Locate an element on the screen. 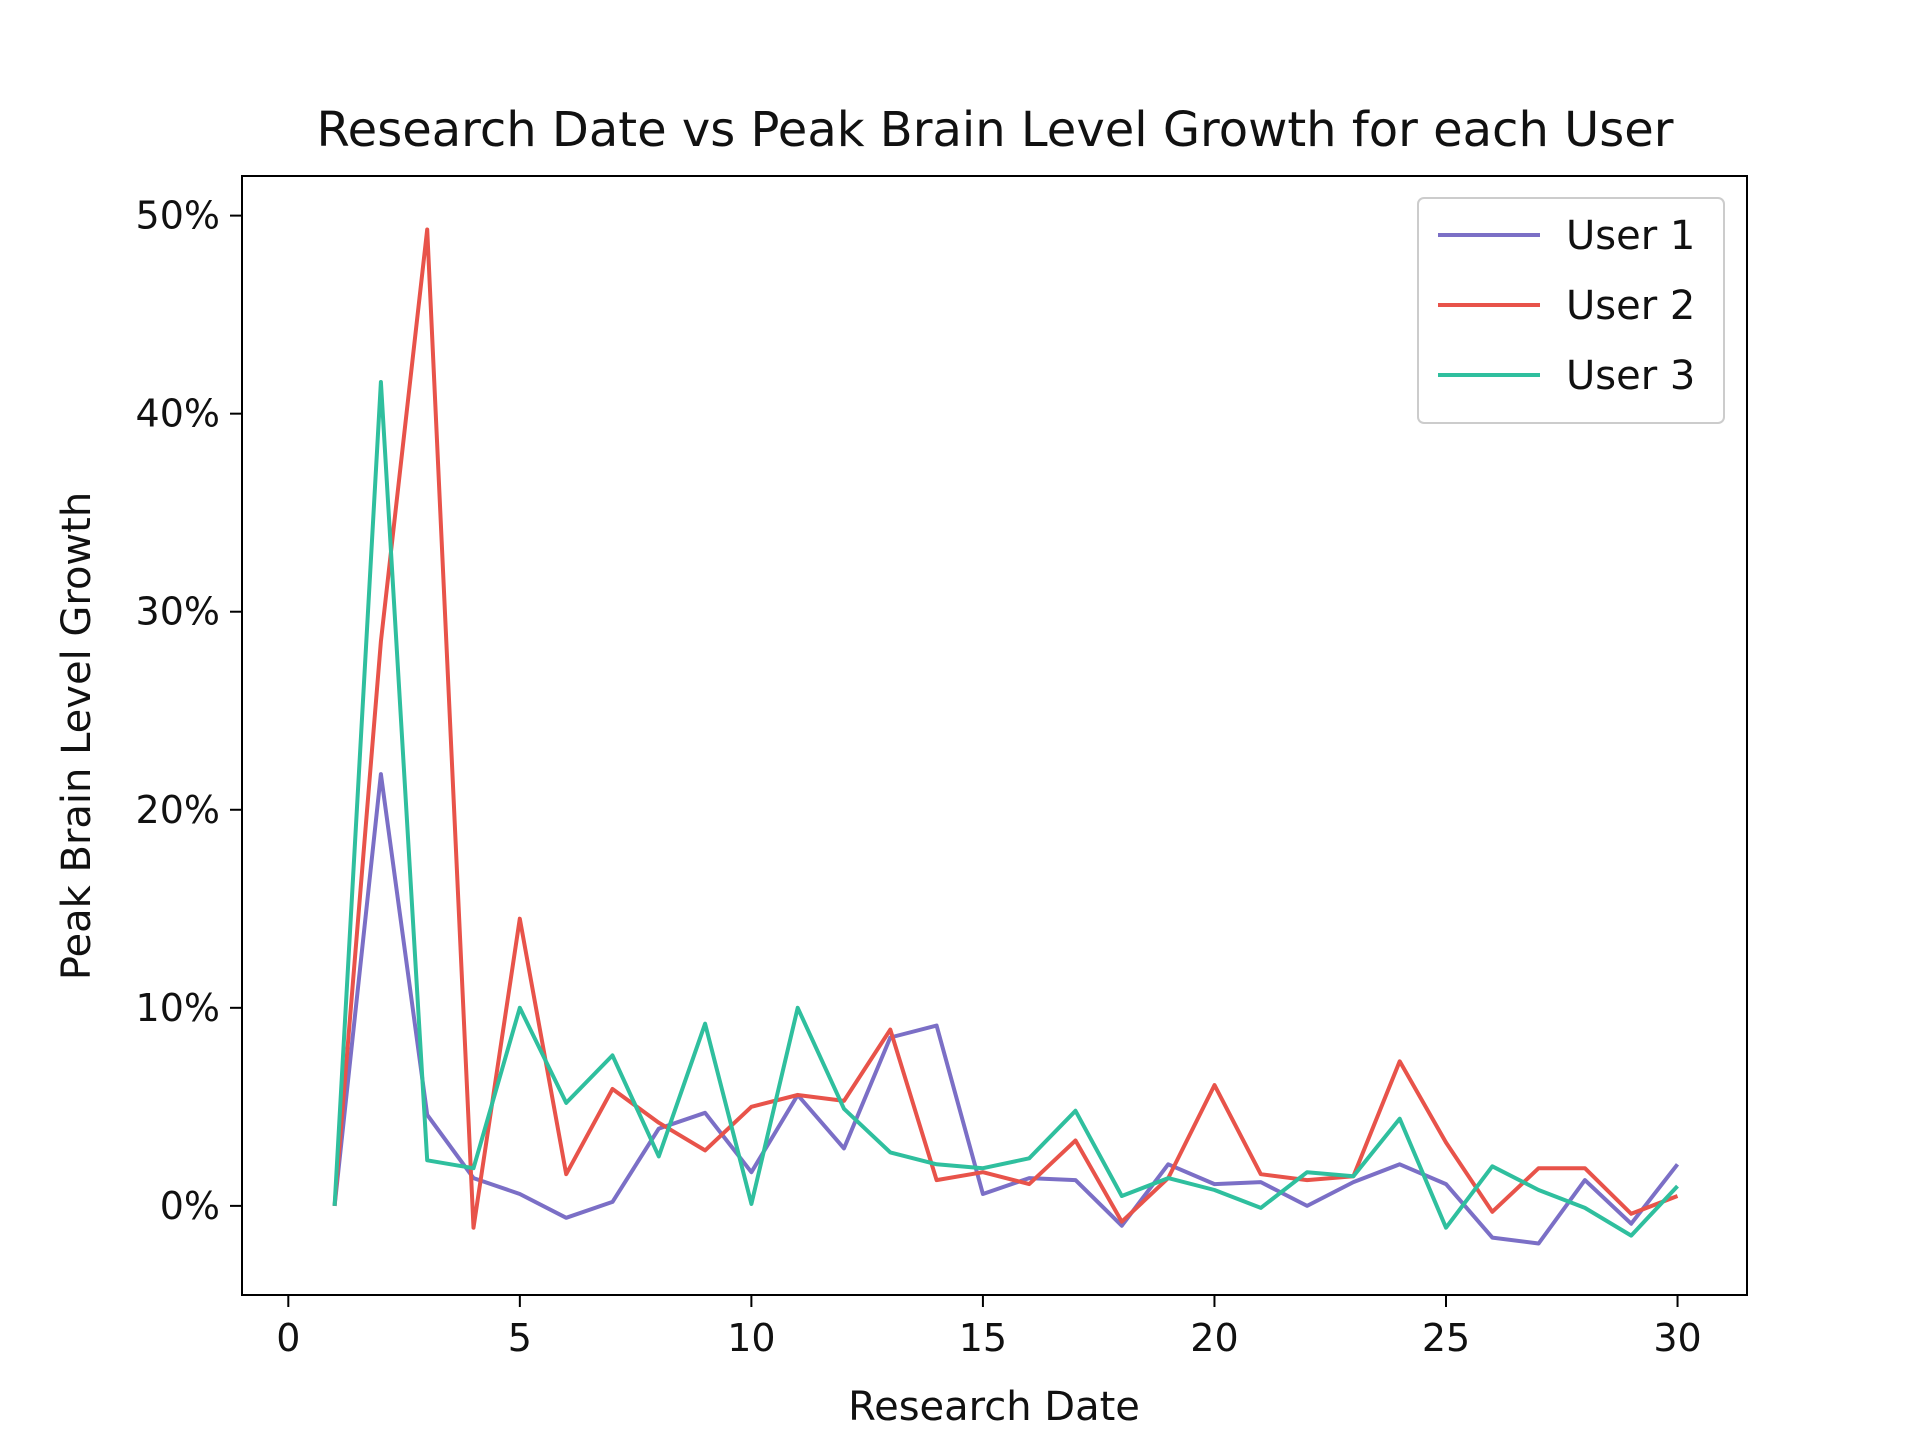 Image resolution: width=1920 pixels, height=1440 pixels. legend-items: User 1 User 2 User 3 is located at coordinates (1566, 306).